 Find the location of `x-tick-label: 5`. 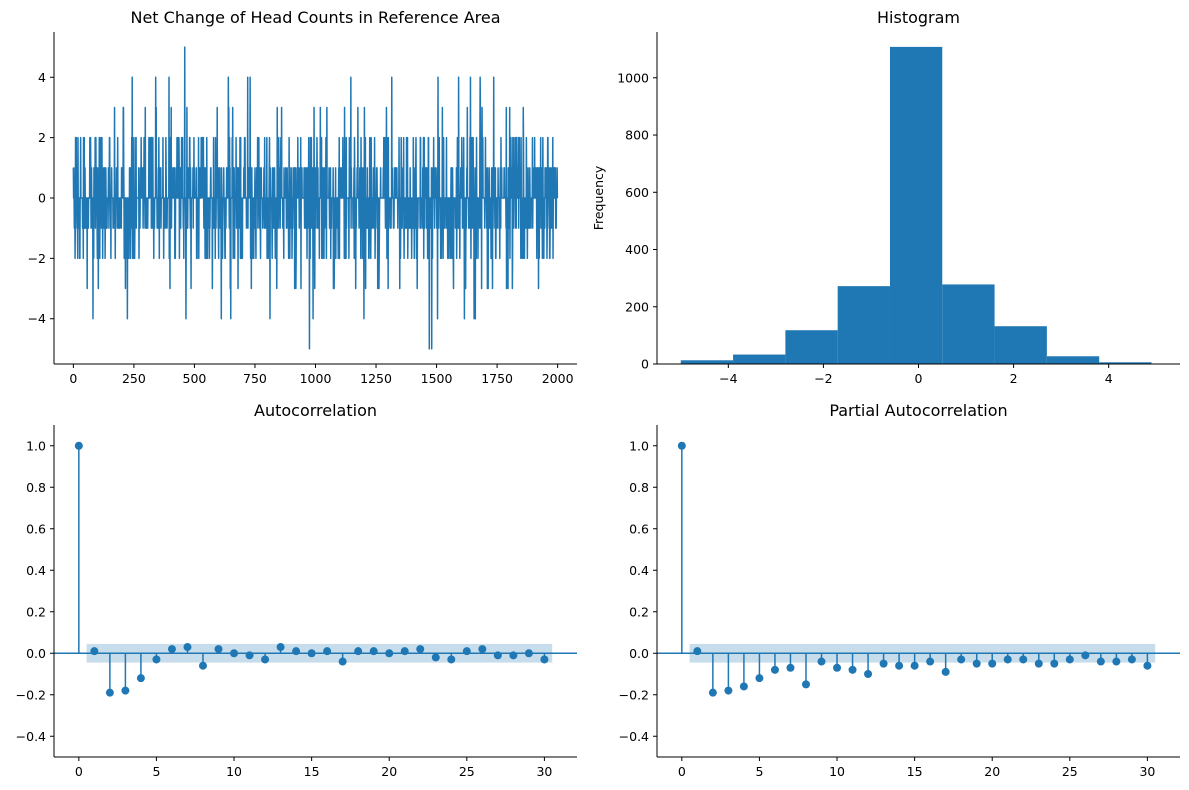

x-tick-label: 5 is located at coordinates (759, 771).